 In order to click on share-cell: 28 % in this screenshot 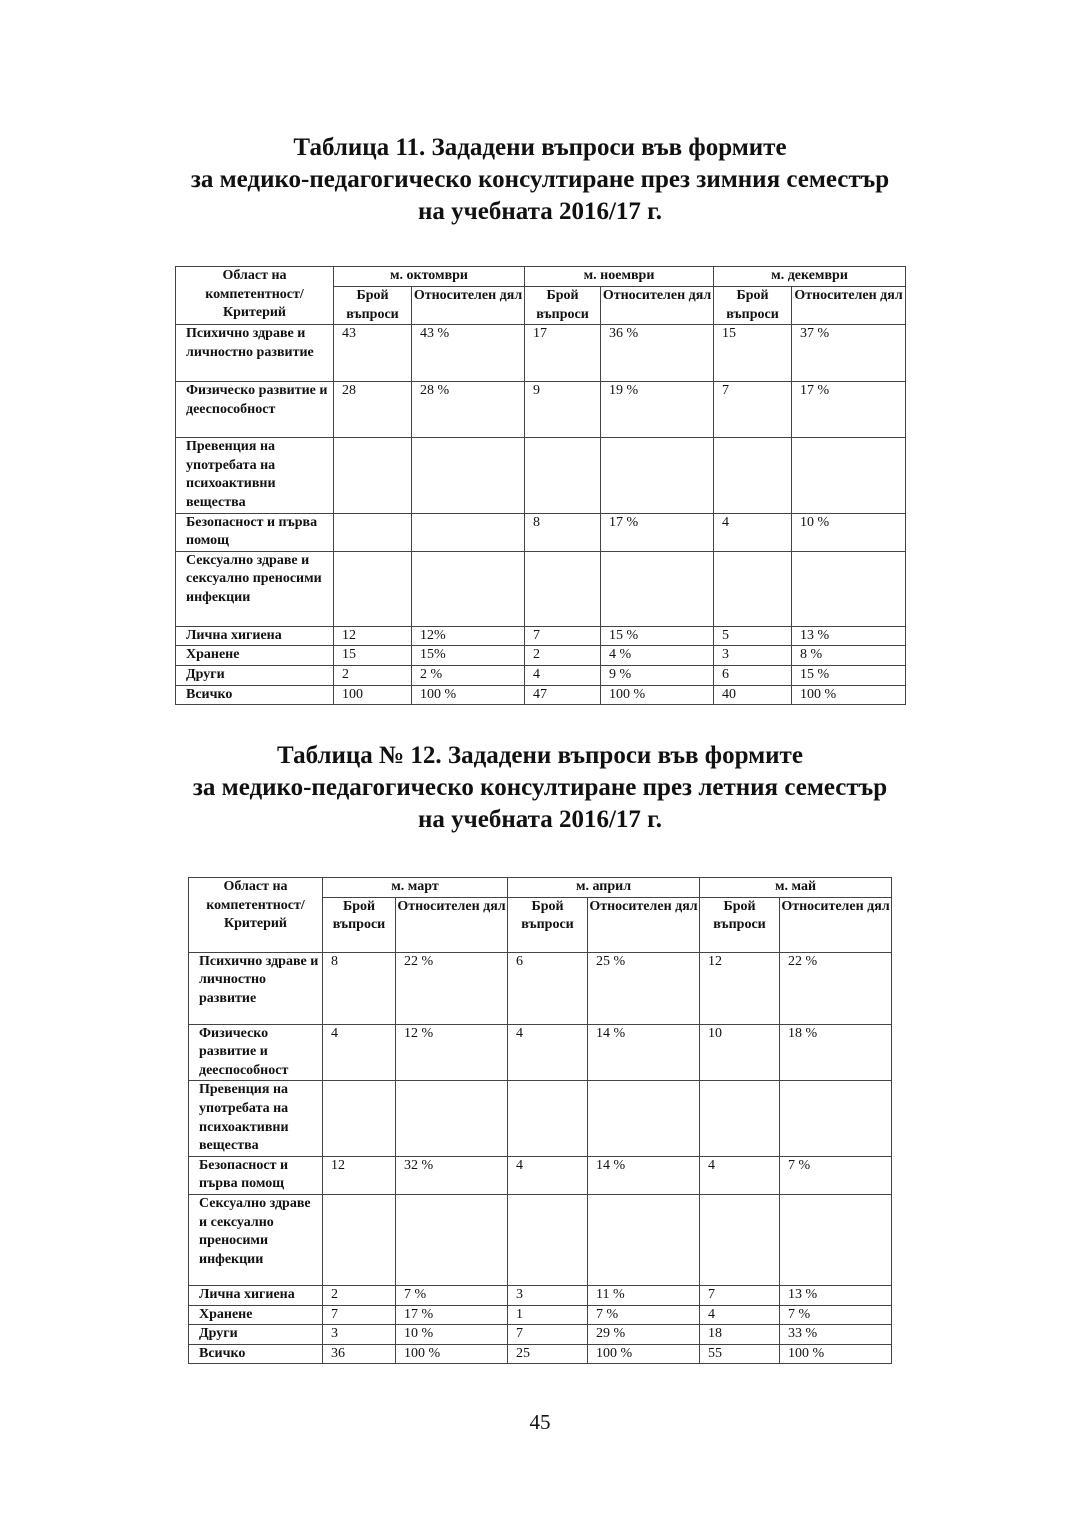, I will do `click(468, 410)`.